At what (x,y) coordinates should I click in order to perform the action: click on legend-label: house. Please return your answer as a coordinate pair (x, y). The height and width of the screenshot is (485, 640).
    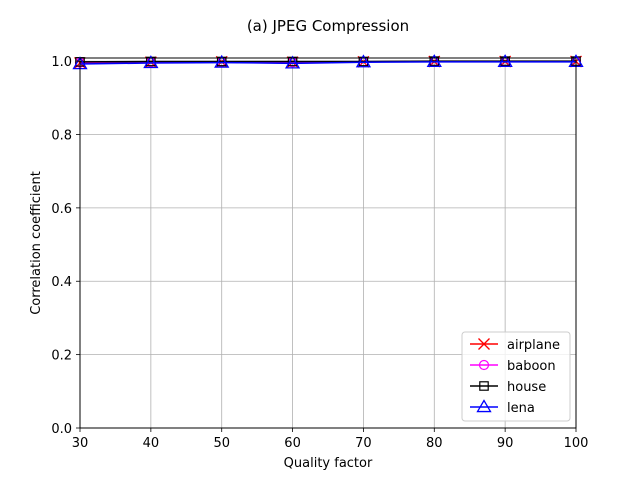
    Looking at the image, I should click on (526, 387).